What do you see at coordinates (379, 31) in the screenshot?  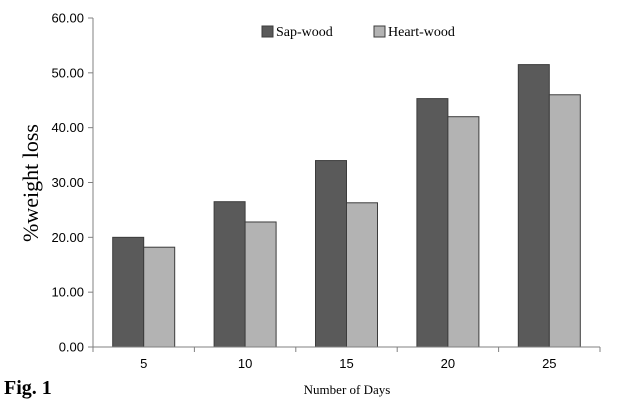 I see `legend-swatch-heart-wood` at bounding box center [379, 31].